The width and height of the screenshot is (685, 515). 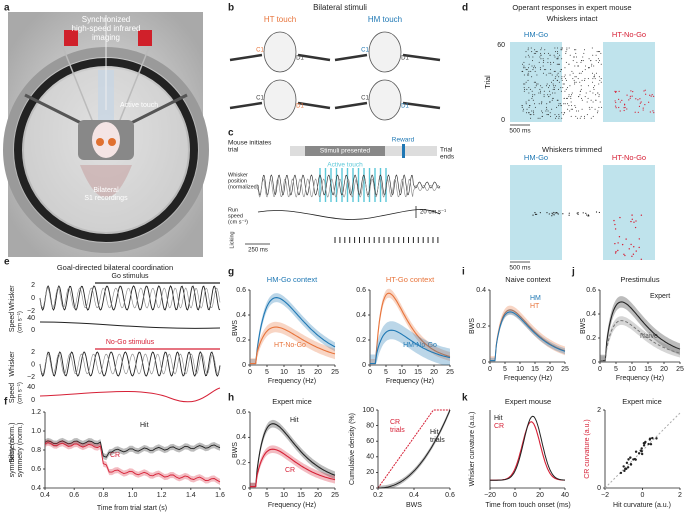 What do you see at coordinates (130, 342) in the screenshot?
I see `label: No-Go stimulus` at bounding box center [130, 342].